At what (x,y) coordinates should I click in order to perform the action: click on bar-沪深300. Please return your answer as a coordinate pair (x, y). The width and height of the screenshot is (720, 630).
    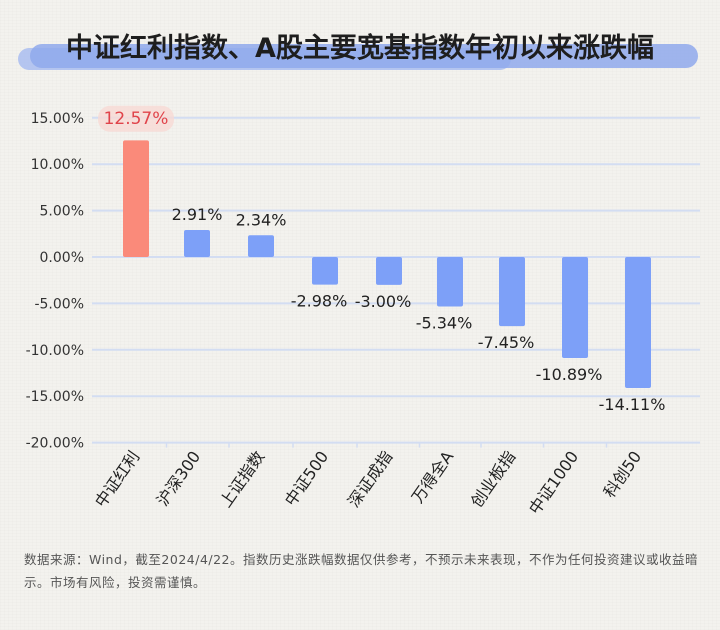
    Looking at the image, I should click on (197, 243).